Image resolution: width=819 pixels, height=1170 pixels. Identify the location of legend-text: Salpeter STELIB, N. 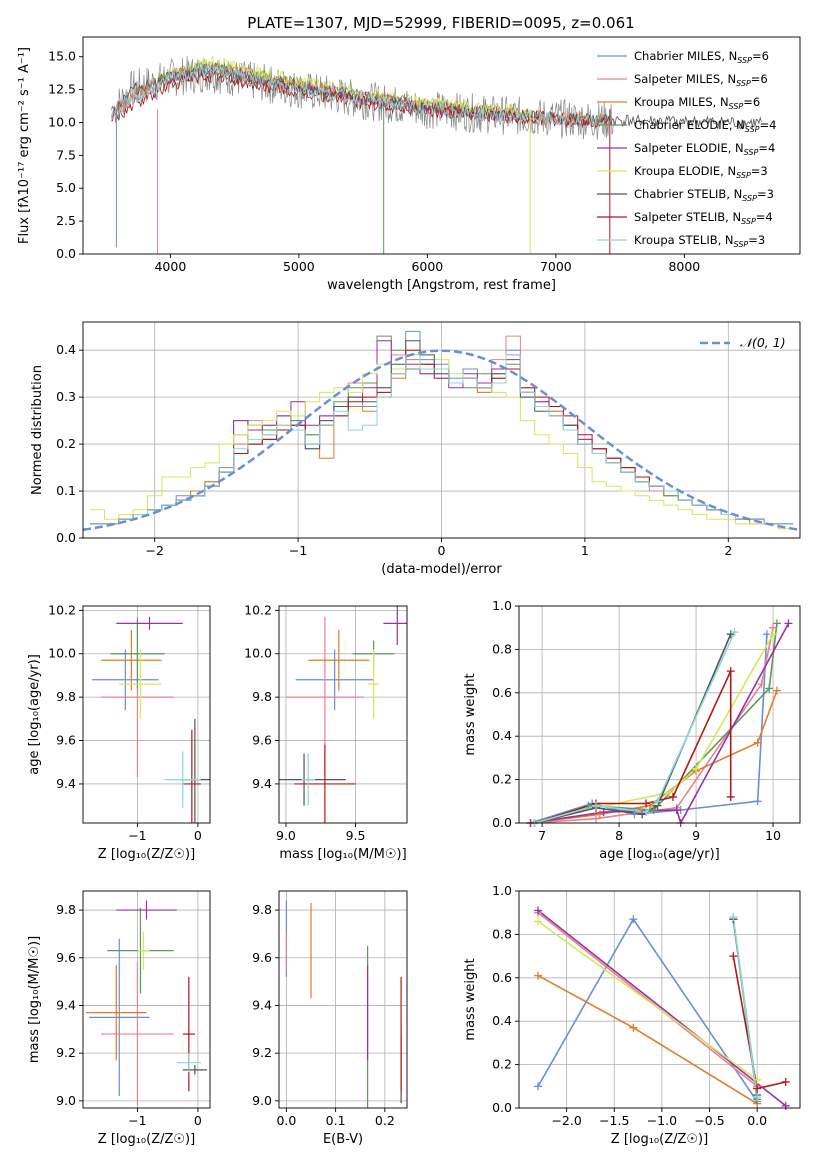
(687, 217).